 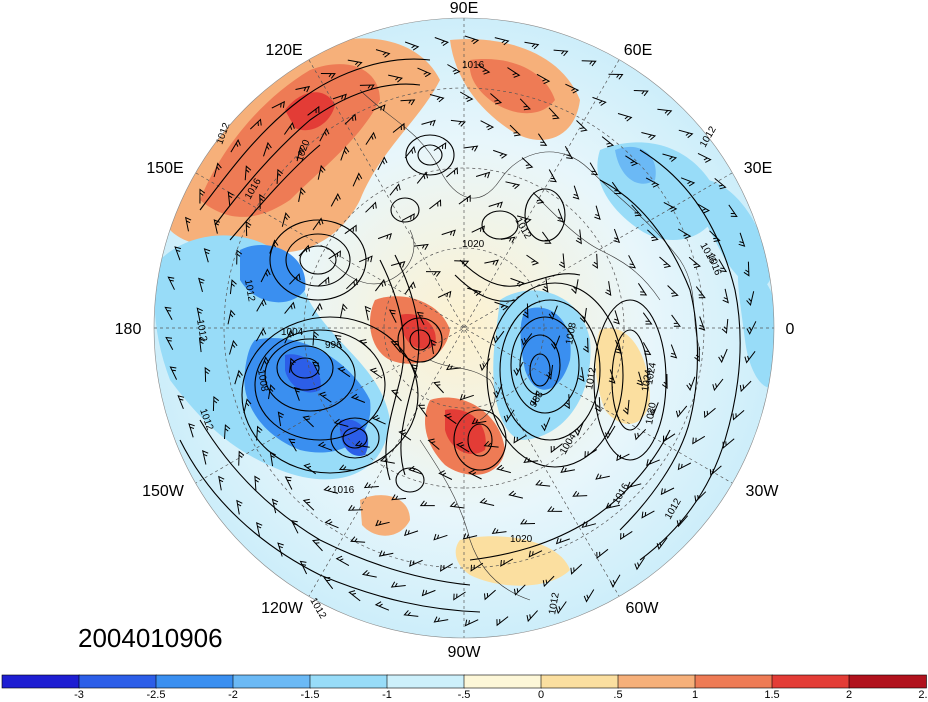 What do you see at coordinates (156, 695) in the screenshot?
I see `colorbar-tick-label: -2.5` at bounding box center [156, 695].